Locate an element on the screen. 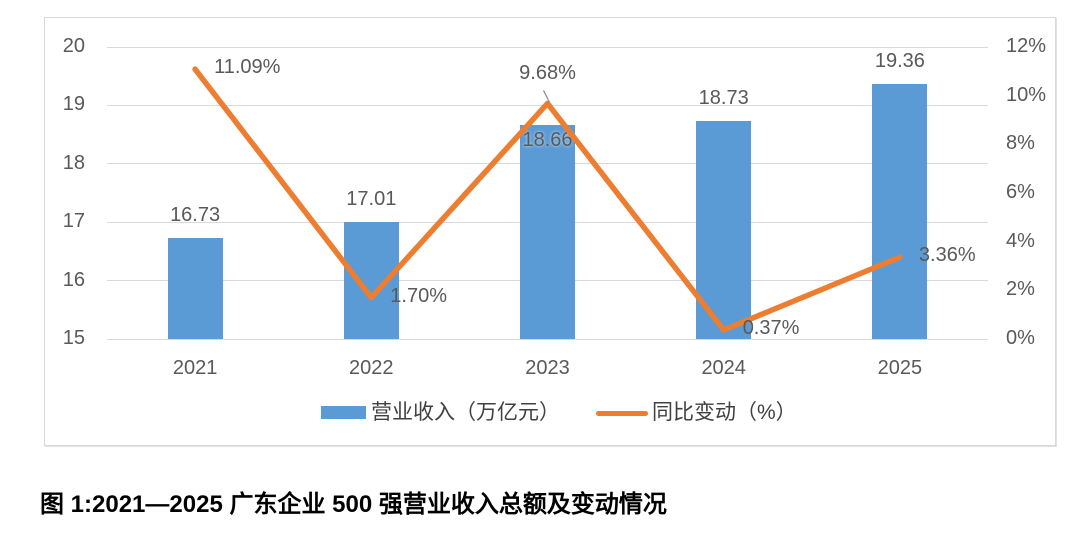 The width and height of the screenshot is (1082, 538). legend-swatch-change-line is located at coordinates (622, 413).